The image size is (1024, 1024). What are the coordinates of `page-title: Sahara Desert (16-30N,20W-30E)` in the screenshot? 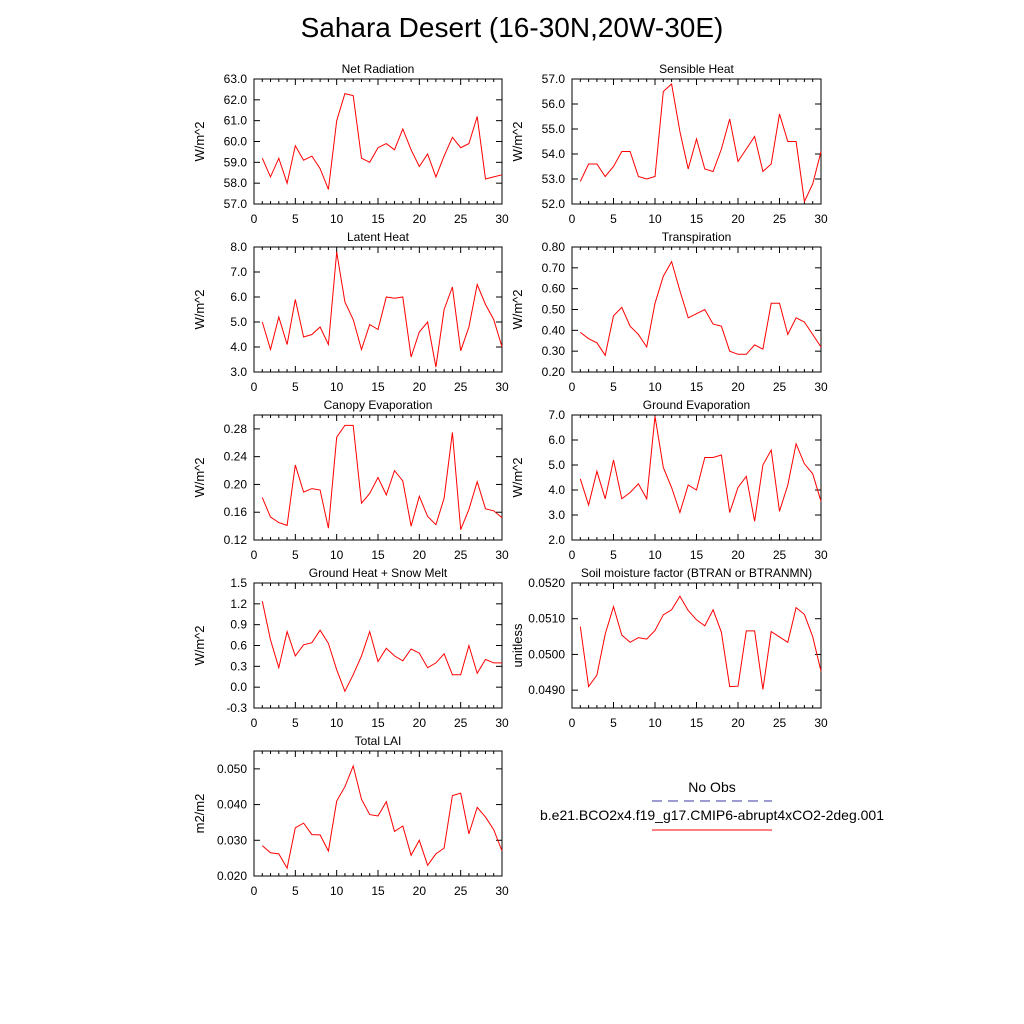 It's located at (512, 27).